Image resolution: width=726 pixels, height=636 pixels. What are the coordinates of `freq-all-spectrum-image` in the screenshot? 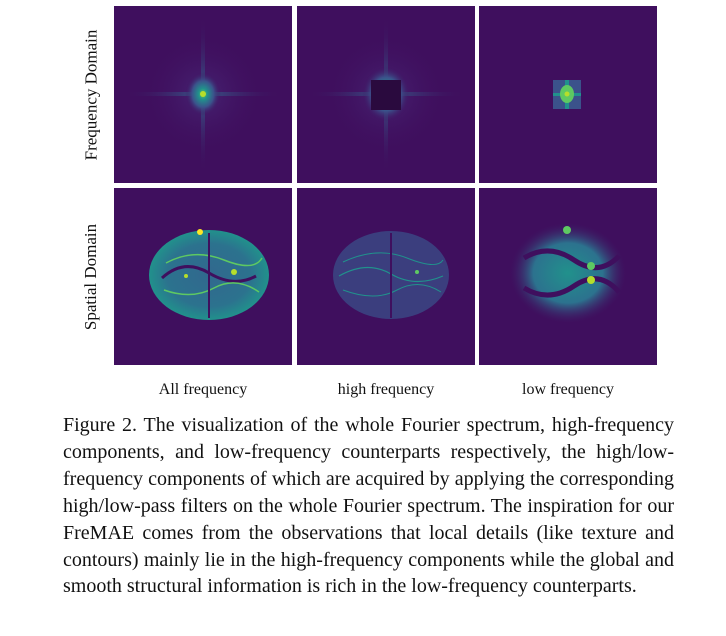 It's located at (203, 94).